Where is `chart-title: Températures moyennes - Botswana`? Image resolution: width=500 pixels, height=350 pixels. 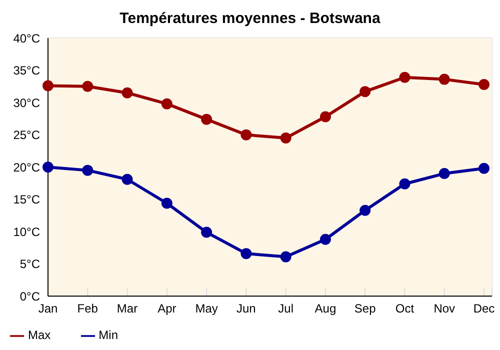 chart-title: Températures moyennes - Botswana is located at coordinates (250, 18).